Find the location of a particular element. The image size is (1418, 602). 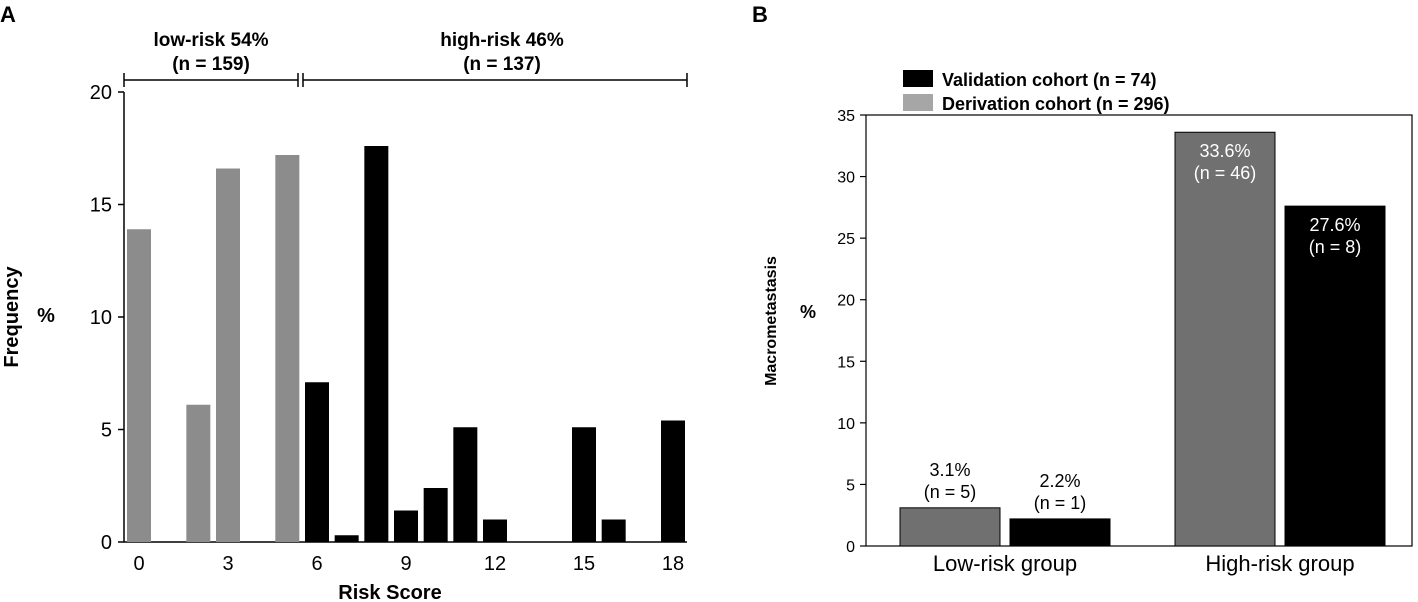

b-bar-validation-high-risk is located at coordinates (1335, 376).